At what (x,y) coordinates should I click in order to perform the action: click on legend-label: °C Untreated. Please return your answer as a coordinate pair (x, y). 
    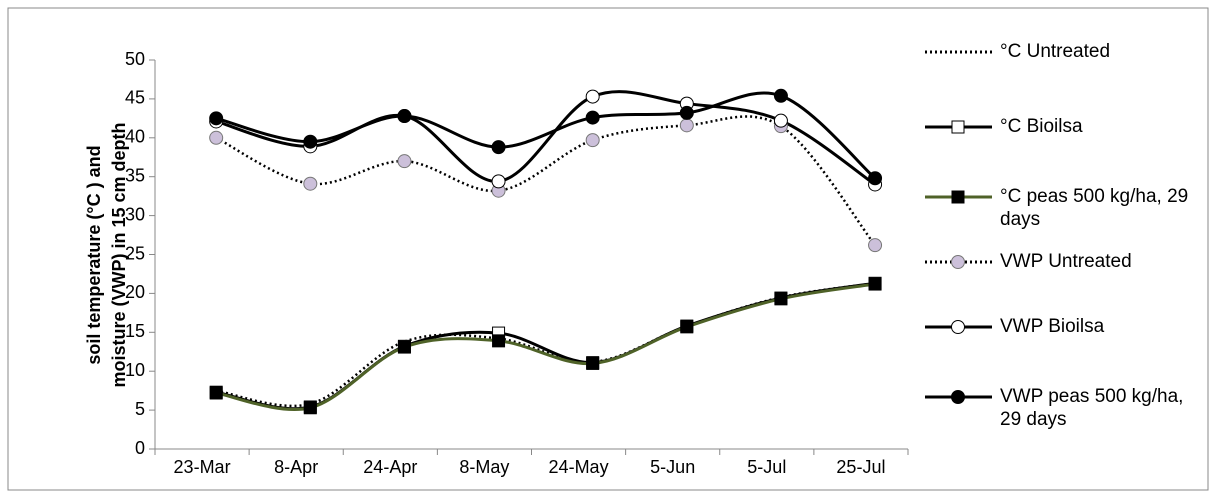
    Looking at the image, I should click on (1055, 51).